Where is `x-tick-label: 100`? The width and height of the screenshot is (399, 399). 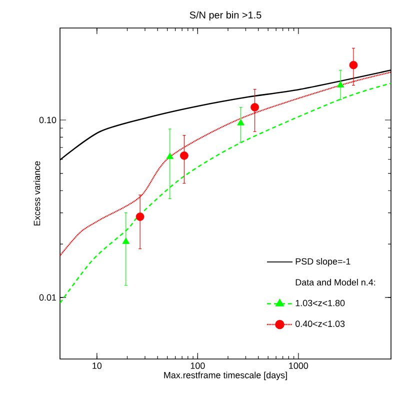
x-tick-label: 100 is located at coordinates (197, 365).